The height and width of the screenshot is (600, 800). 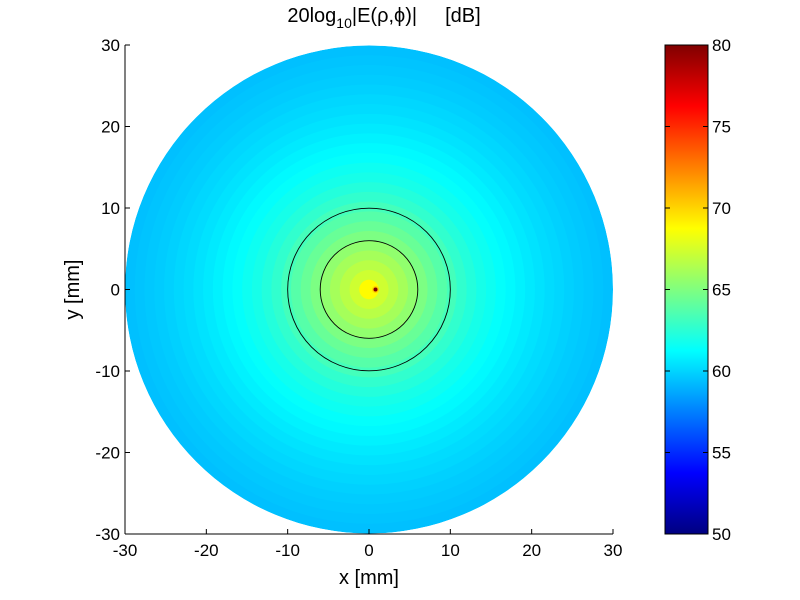 I want to click on colorbar-tick-label: 70, so click(x=721, y=208).